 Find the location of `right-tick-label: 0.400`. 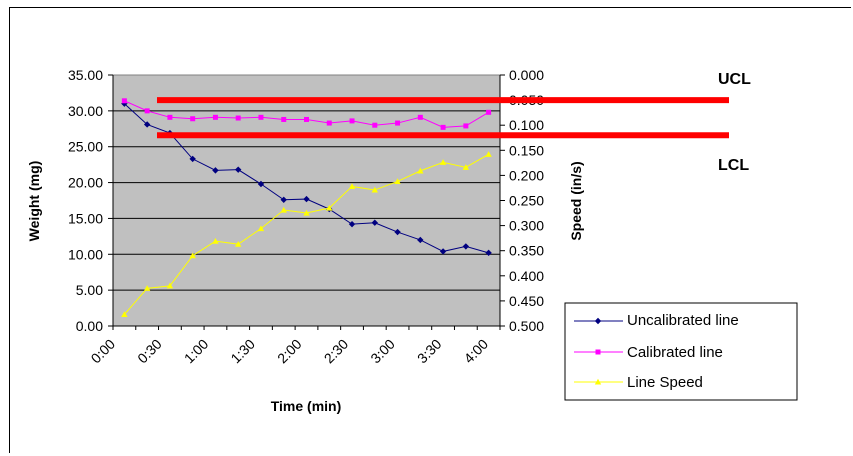

right-tick-label: 0.400 is located at coordinates (526, 276).